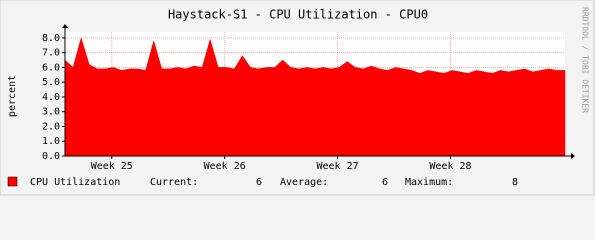 The height and width of the screenshot is (240, 595). I want to click on x-tick-label: Week 27, so click(338, 166).